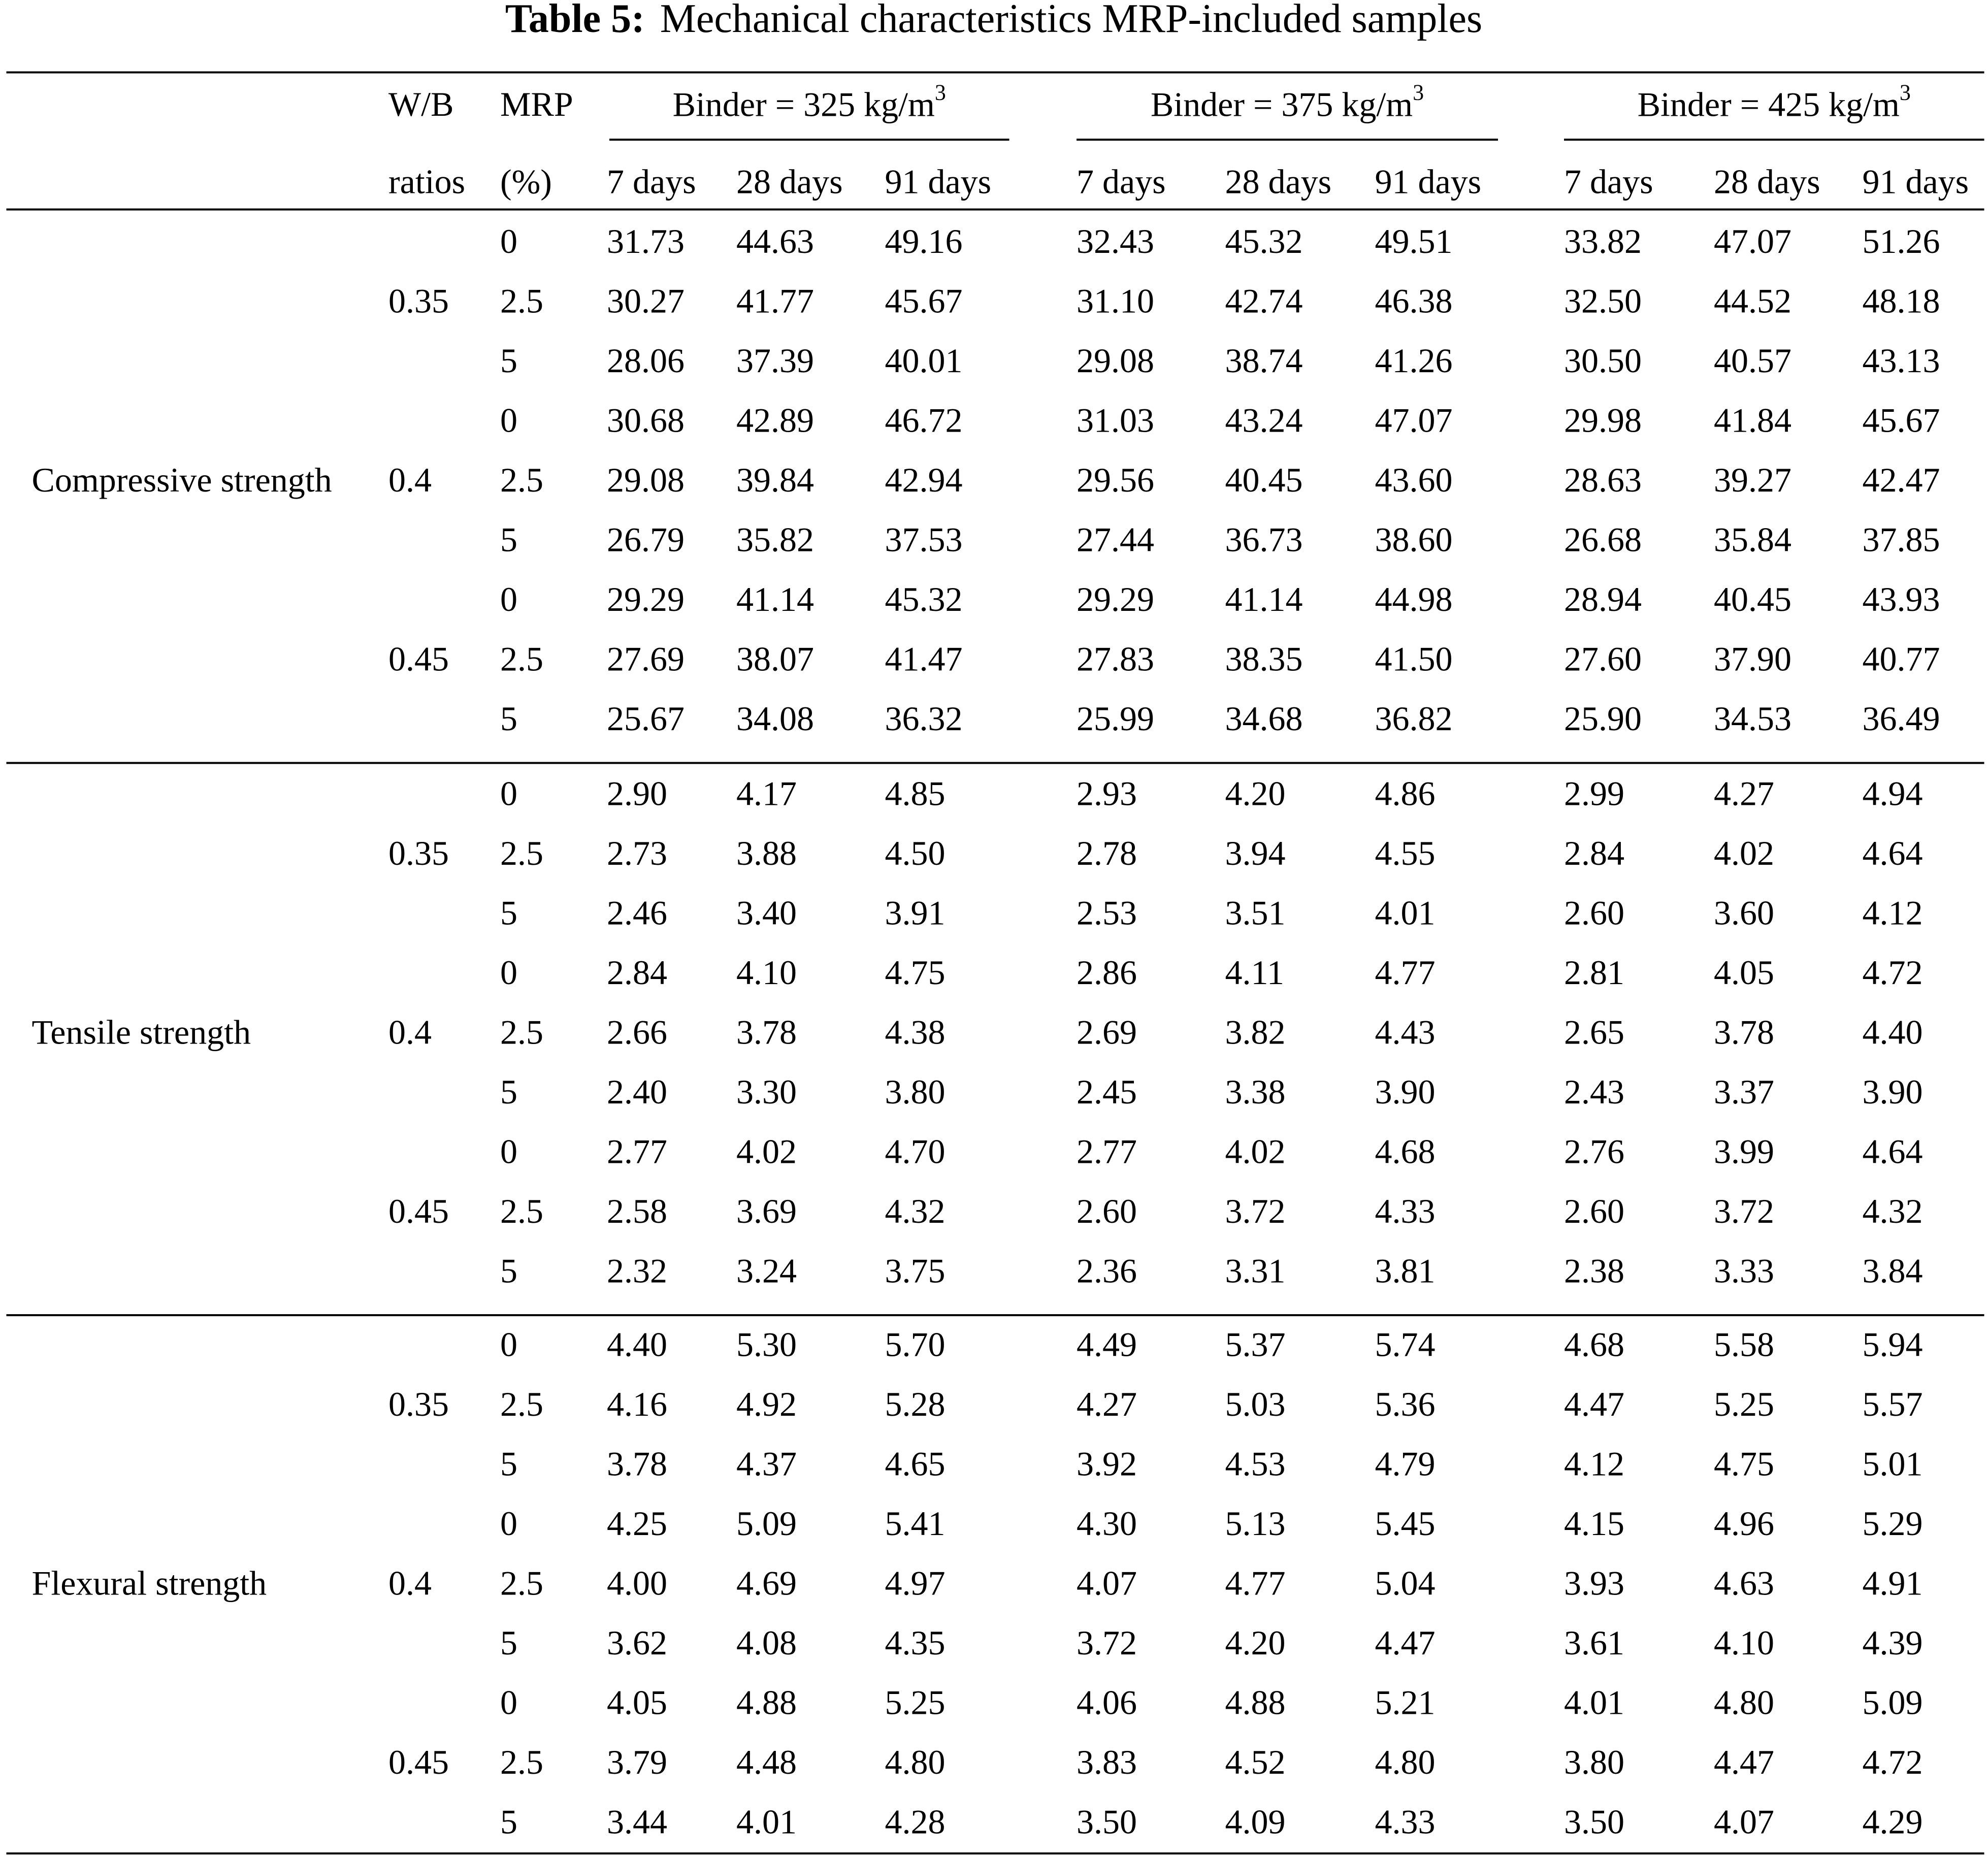 The height and width of the screenshot is (1857, 1988). I want to click on cell: 3.88, so click(766, 853).